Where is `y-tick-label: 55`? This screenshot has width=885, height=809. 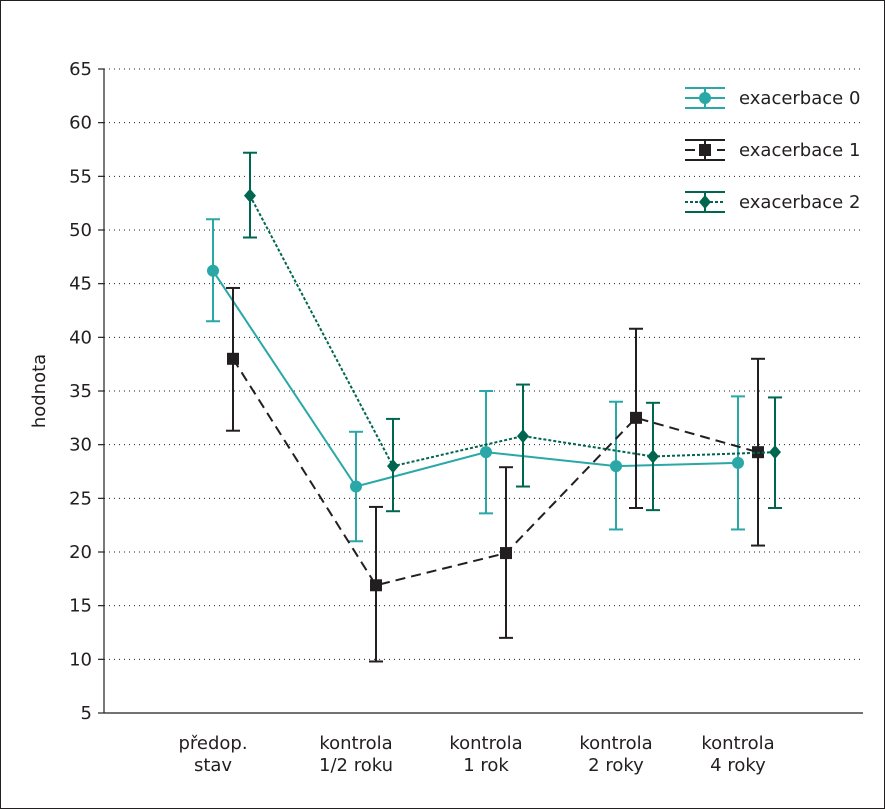 y-tick-label: 55 is located at coordinates (80, 176).